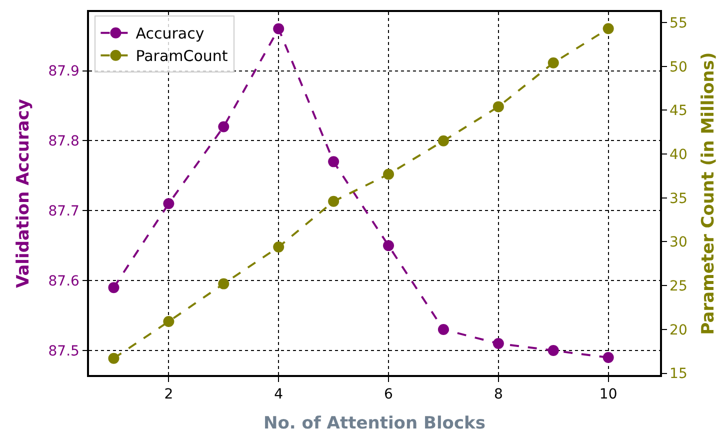 The width and height of the screenshot is (724, 439). I want to click on y2-tick-label: 40, so click(679, 154).